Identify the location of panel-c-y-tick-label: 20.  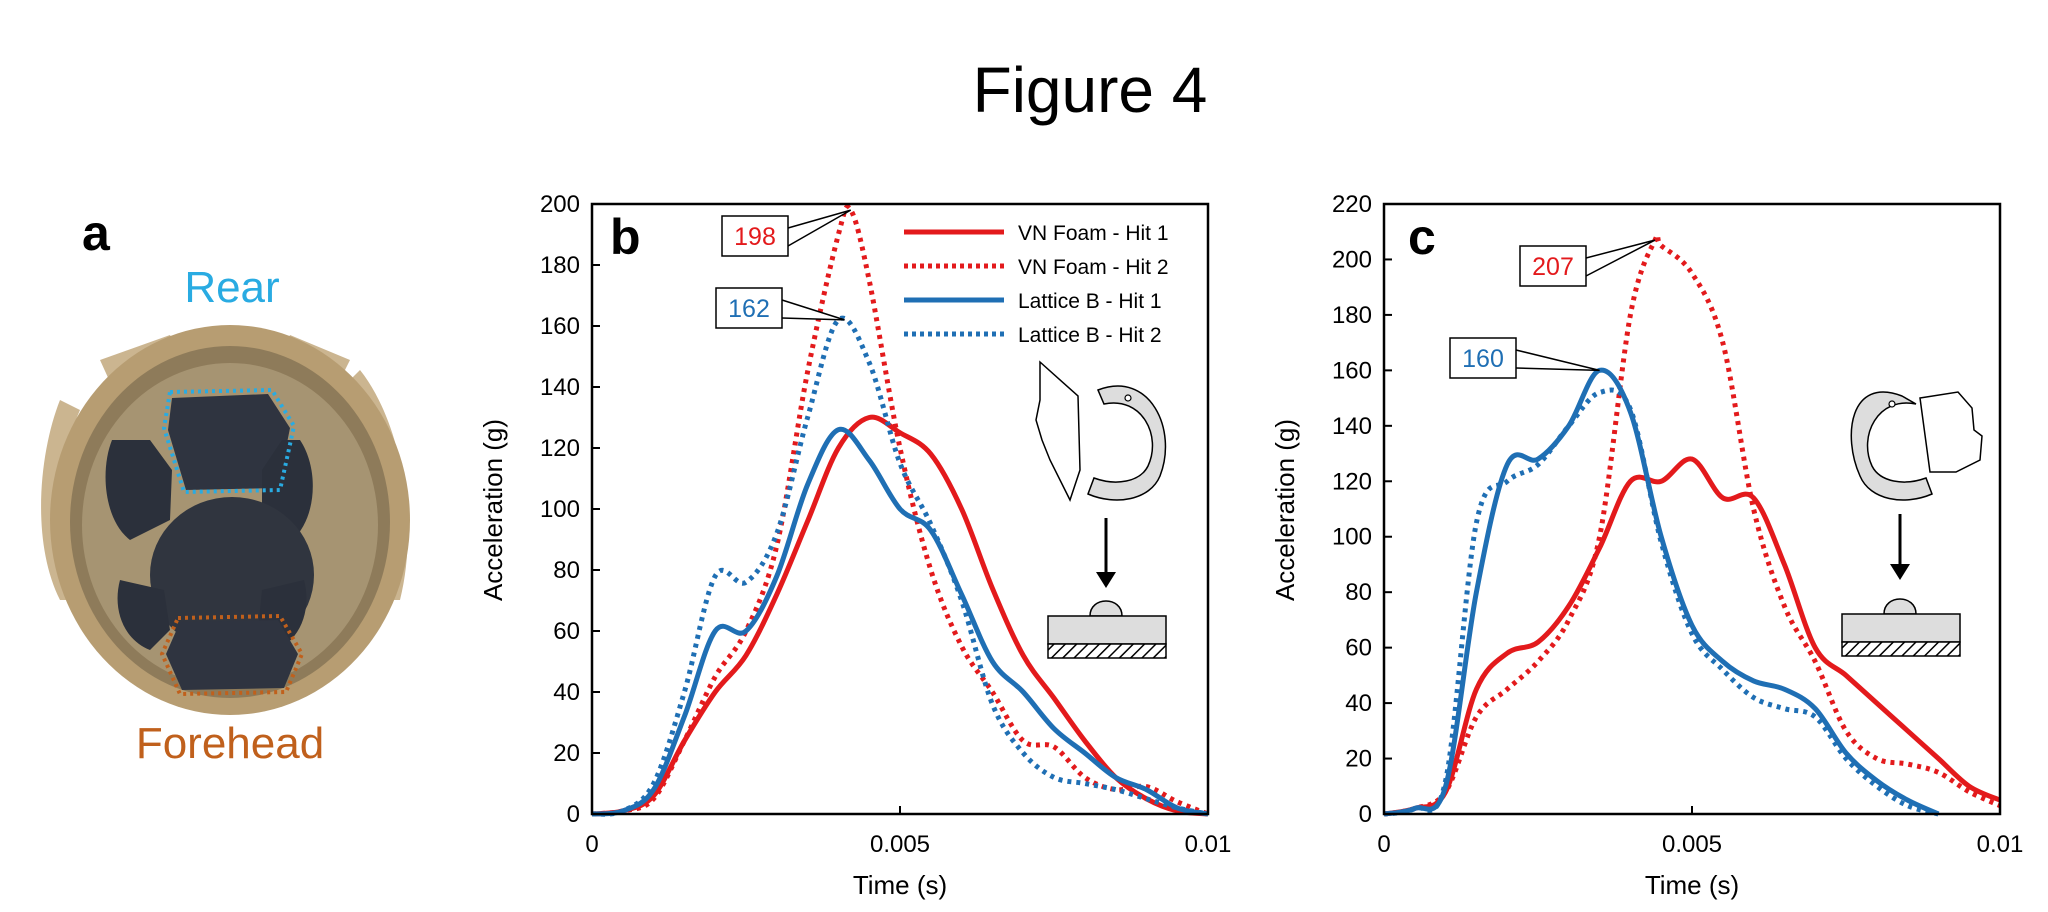
(1358, 759).